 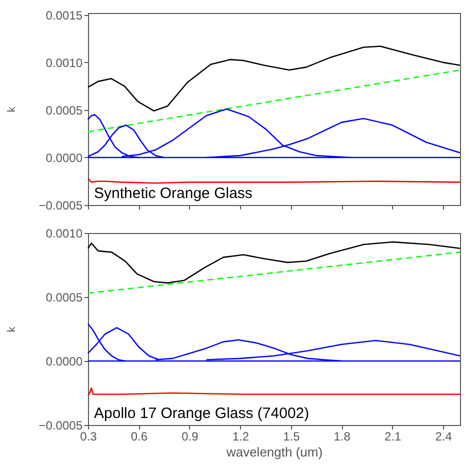 What do you see at coordinates (342, 437) in the screenshot?
I see `x-tick-label: 1.8` at bounding box center [342, 437].